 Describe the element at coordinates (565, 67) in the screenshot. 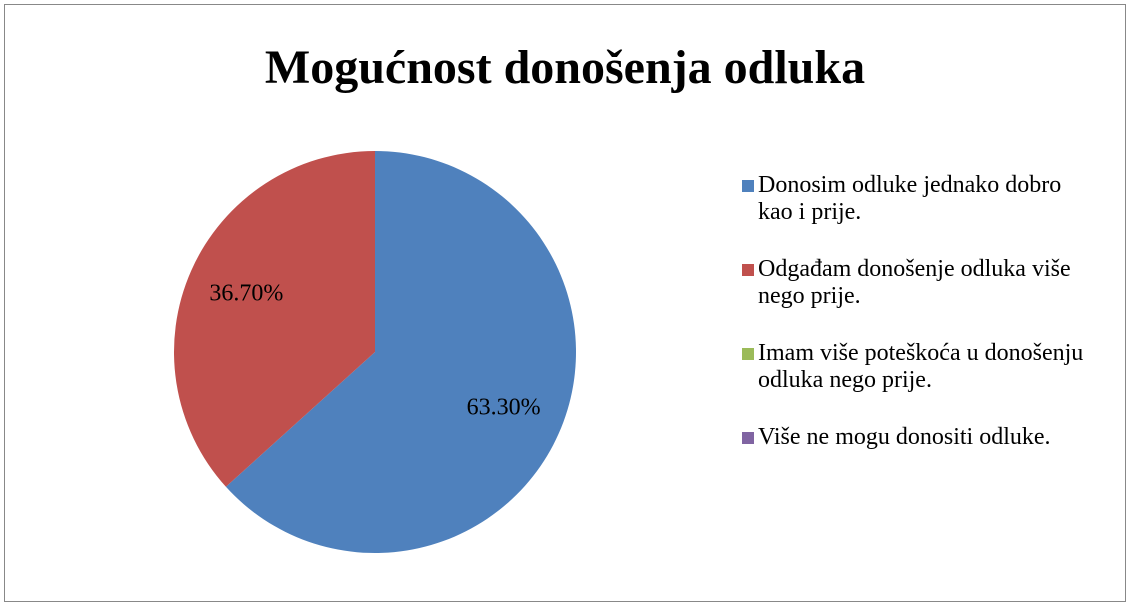

I see `chart-title: Mogućnost donošenja odluka` at that location.